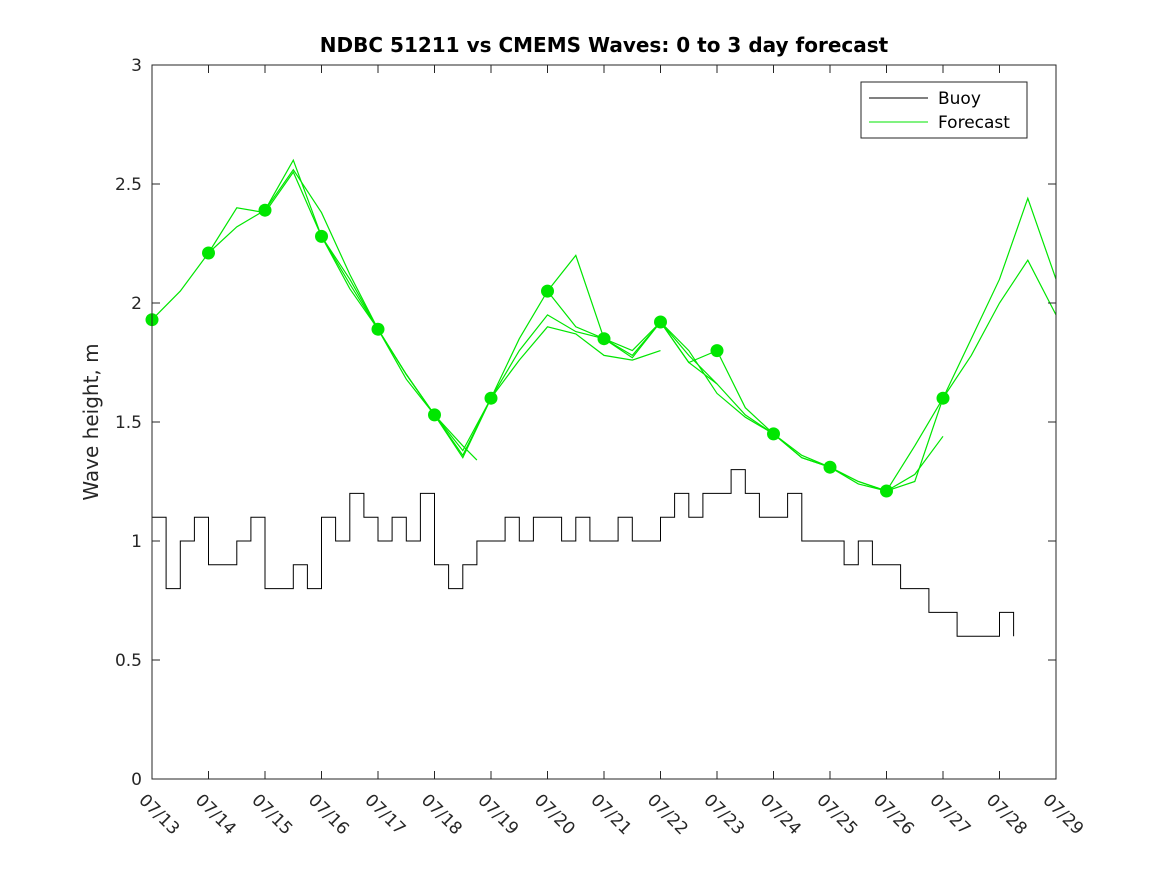  Describe the element at coordinates (136, 304) in the screenshot. I see `y-tick-label: 2` at that location.